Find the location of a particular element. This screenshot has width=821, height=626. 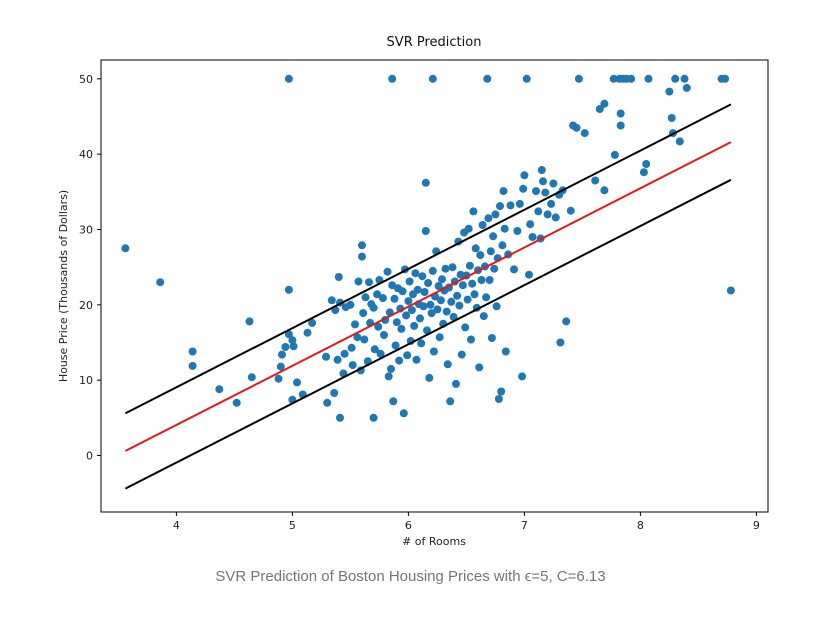

x-tick-label: 5 is located at coordinates (292, 525).